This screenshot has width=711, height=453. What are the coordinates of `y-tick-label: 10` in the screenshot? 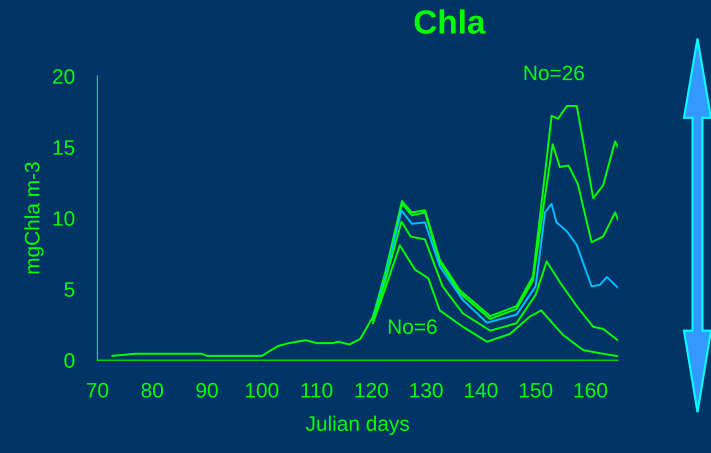 It's located at (64, 218).